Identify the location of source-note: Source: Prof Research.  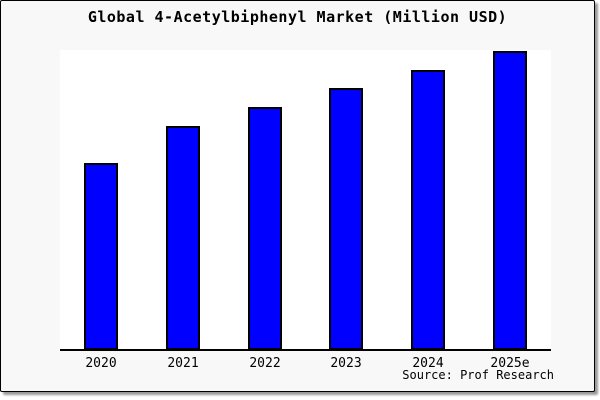
(478, 375).